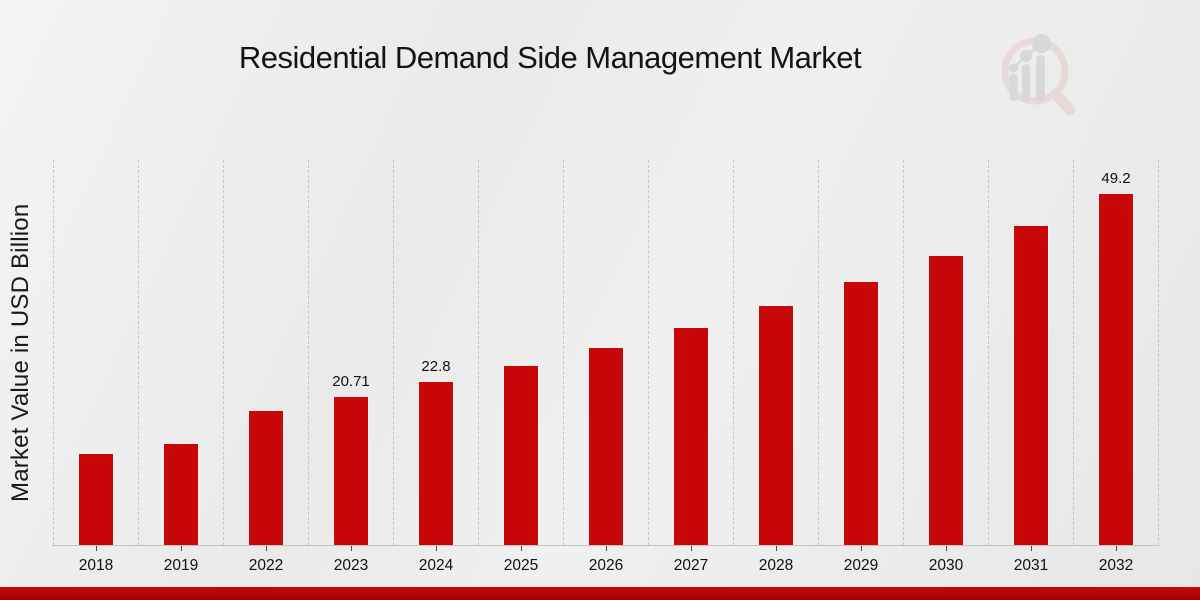  Describe the element at coordinates (180, 367) in the screenshot. I see `chart-column-2019: 2019` at that location.